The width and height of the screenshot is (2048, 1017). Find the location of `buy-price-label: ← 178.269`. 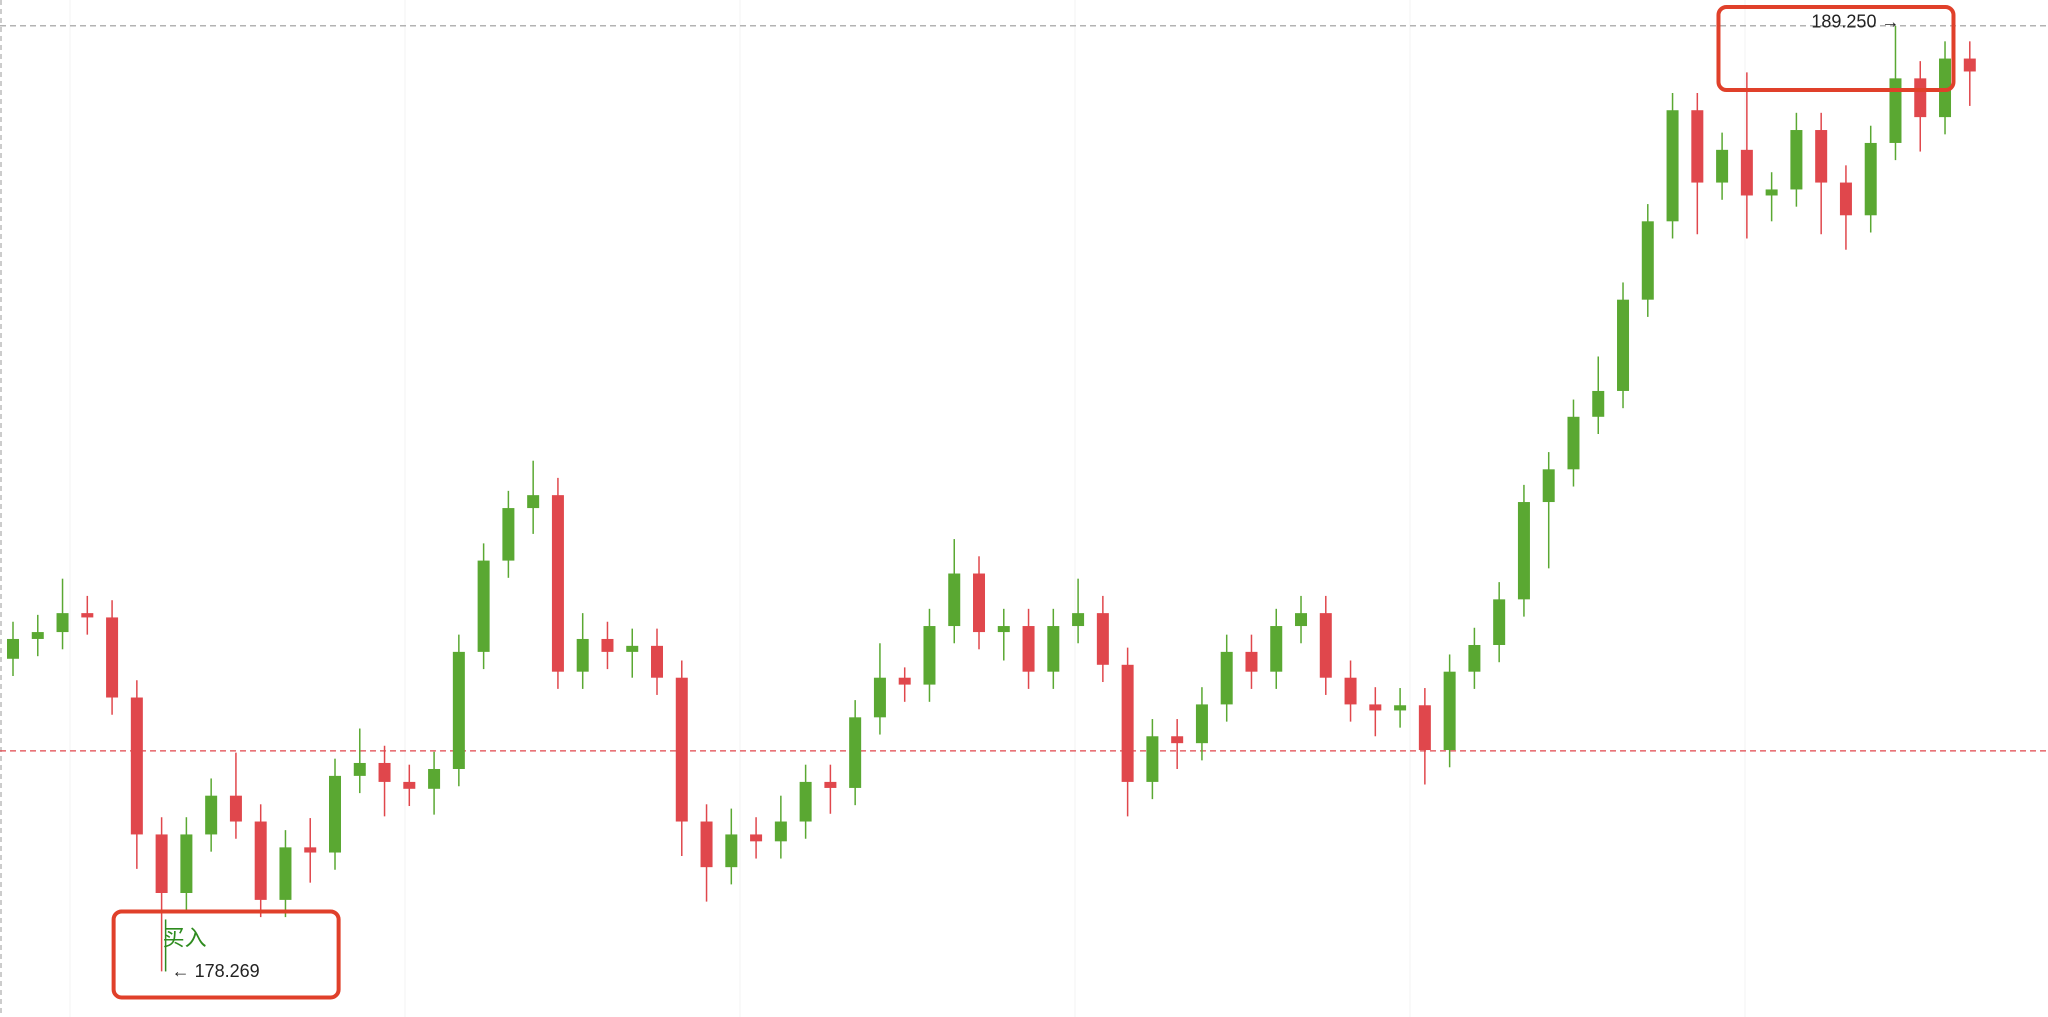

buy-price-label: ← 178.269 is located at coordinates (216, 971).